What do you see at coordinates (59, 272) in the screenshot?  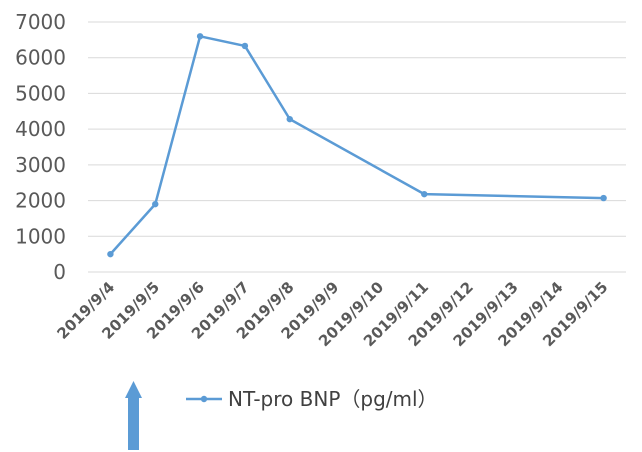 I see `y-tick-label: 0` at bounding box center [59, 272].